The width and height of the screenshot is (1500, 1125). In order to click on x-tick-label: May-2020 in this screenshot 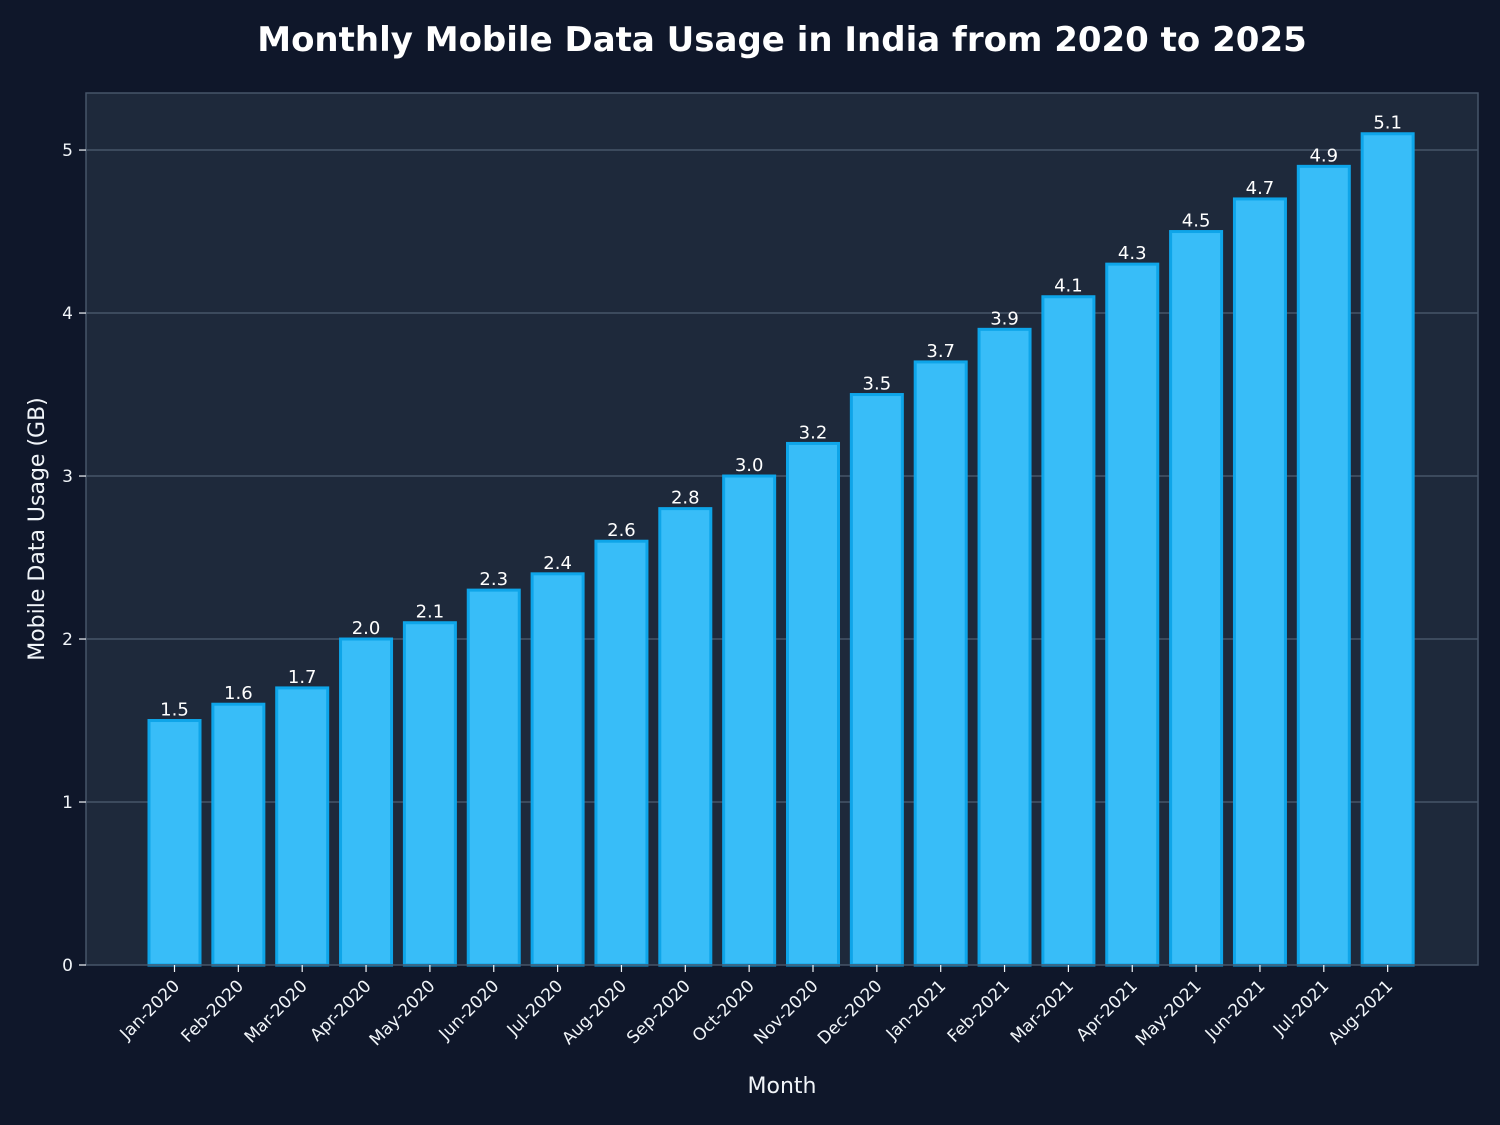, I will do `click(403, 1013)`.